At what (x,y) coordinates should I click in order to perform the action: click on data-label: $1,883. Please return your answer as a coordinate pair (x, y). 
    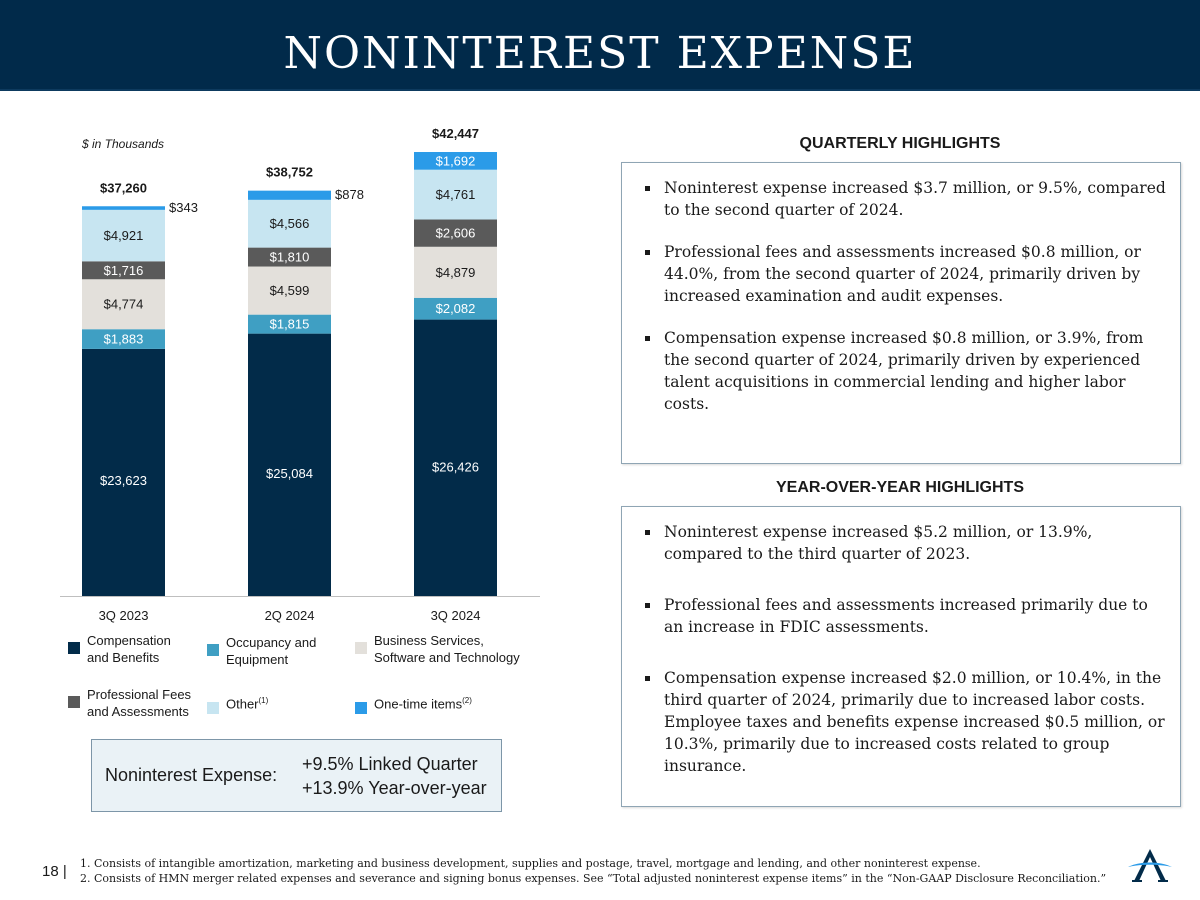
    Looking at the image, I should click on (124, 339).